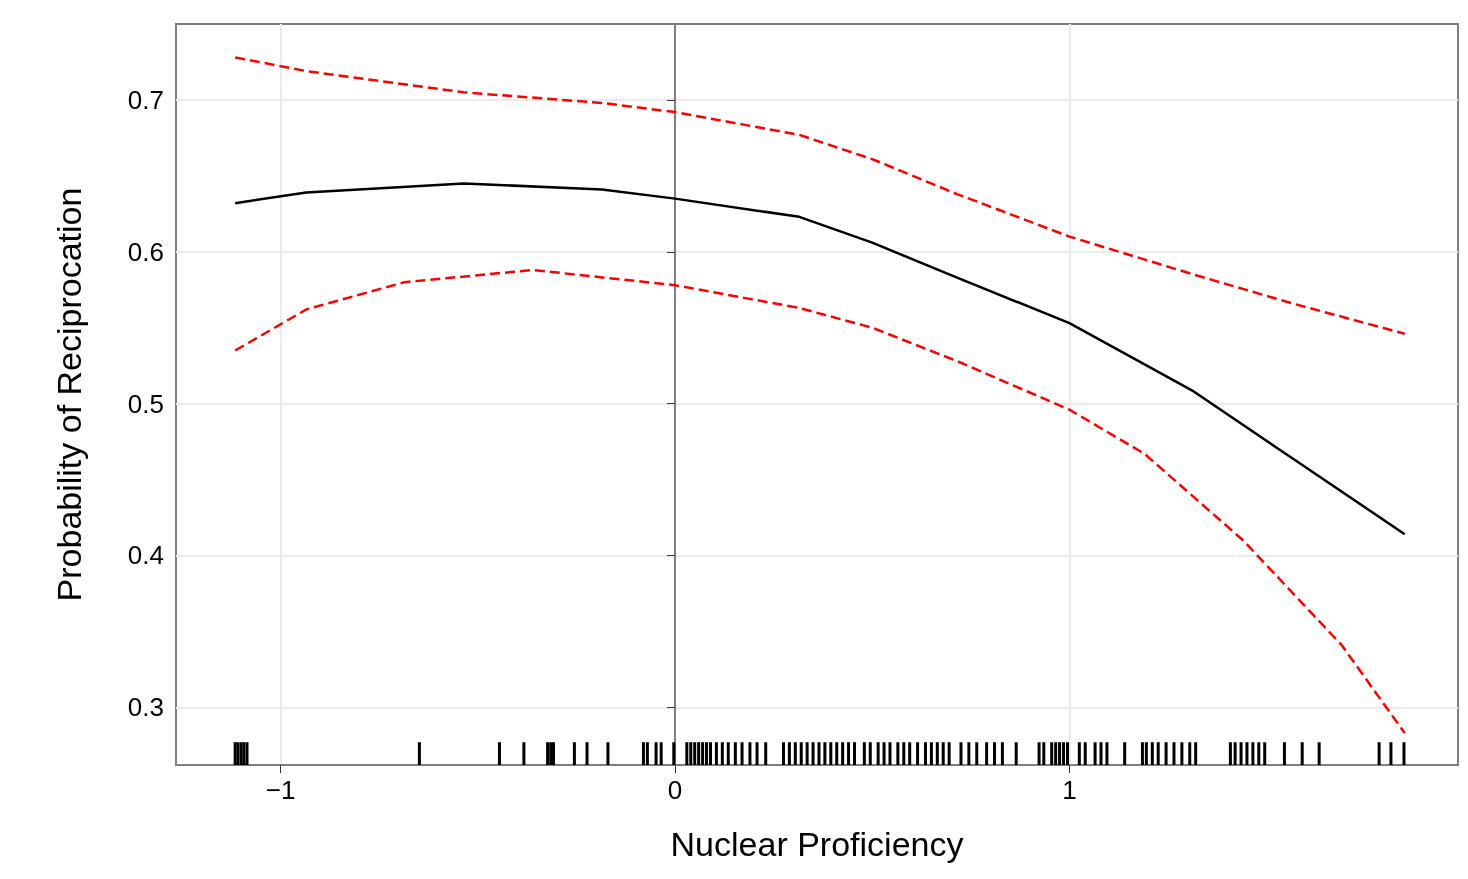 The height and width of the screenshot is (879, 1468). Describe the element at coordinates (145, 403) in the screenshot. I see `y-tick-label: 0.5` at that location.